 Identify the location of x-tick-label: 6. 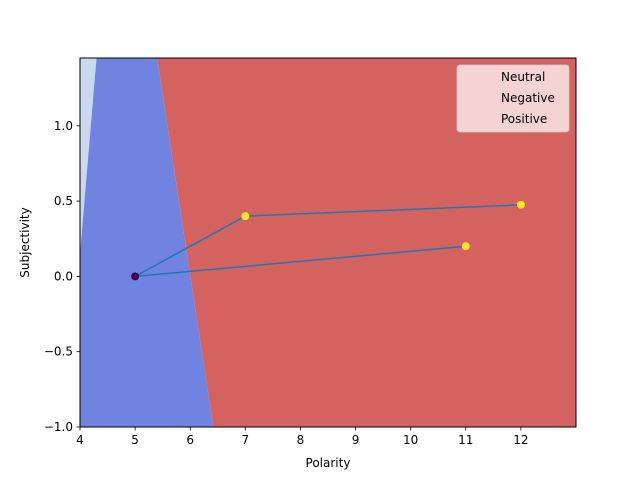
(190, 440).